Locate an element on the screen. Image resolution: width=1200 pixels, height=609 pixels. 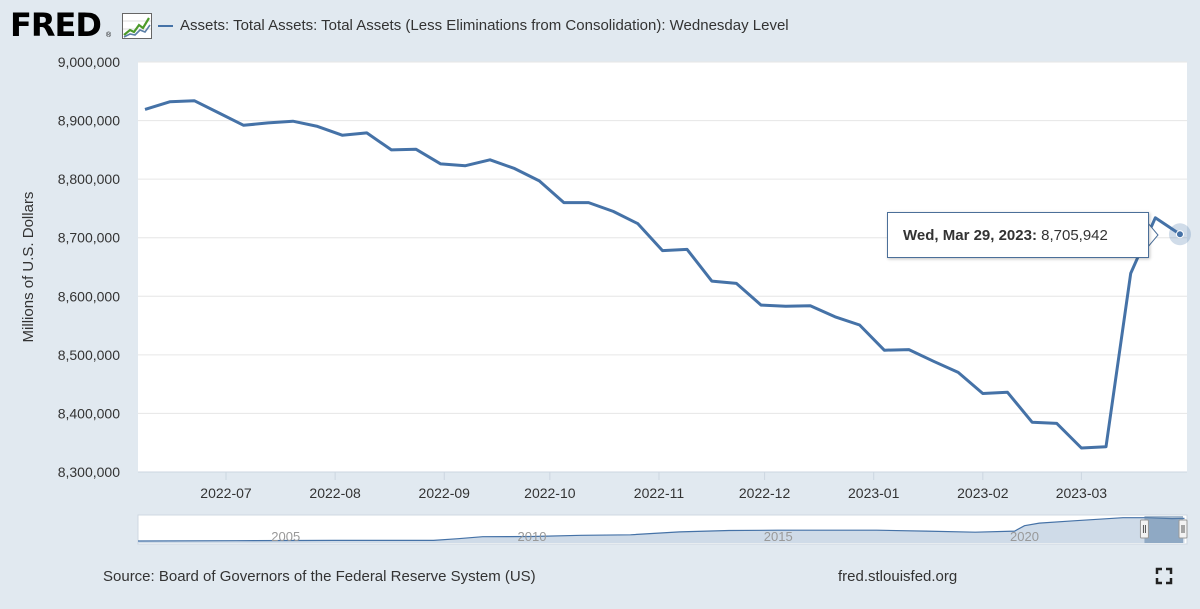
tooltip-date: Wed, Mar 29, 2023: is located at coordinates (970, 235).